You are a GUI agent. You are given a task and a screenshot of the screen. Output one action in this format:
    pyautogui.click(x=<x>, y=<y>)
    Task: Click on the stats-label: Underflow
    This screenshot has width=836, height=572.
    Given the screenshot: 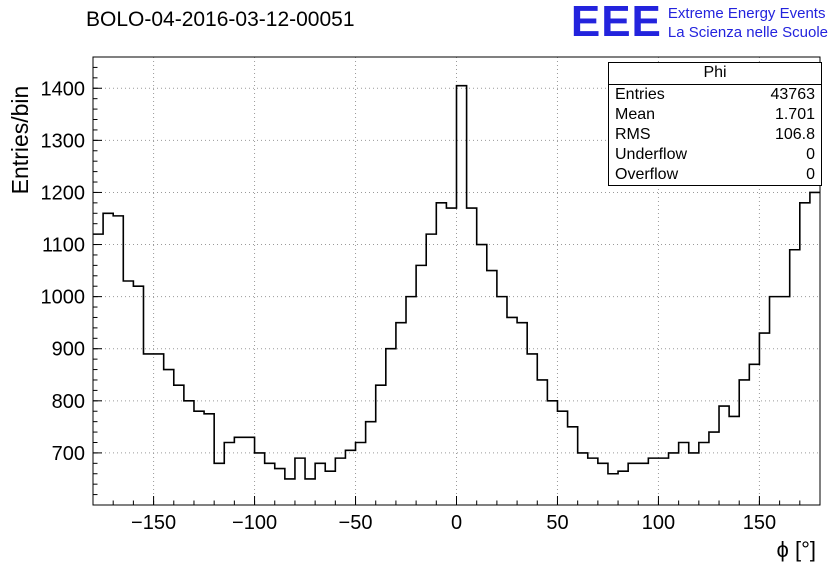 What is the action you would take?
    pyautogui.click(x=651, y=154)
    